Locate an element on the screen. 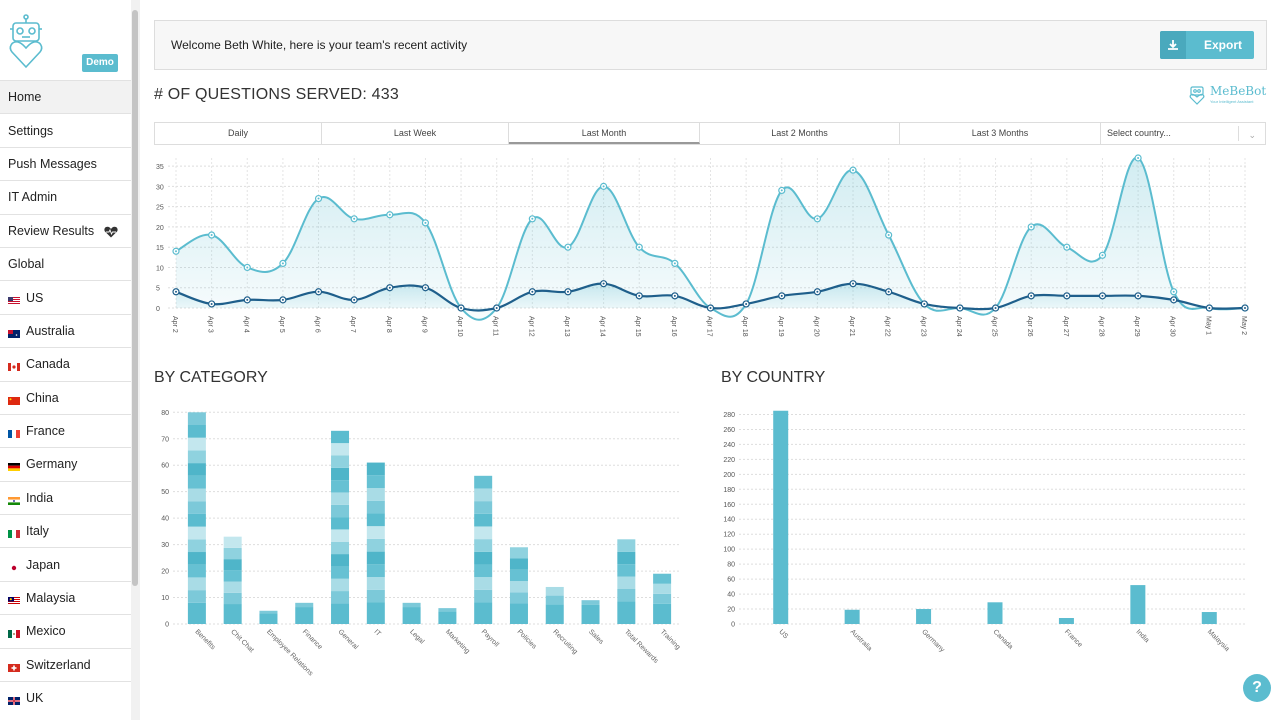 Image resolution: width=1280 pixels, height=720 pixels. x-tick-label: Policies is located at coordinates (527, 639).